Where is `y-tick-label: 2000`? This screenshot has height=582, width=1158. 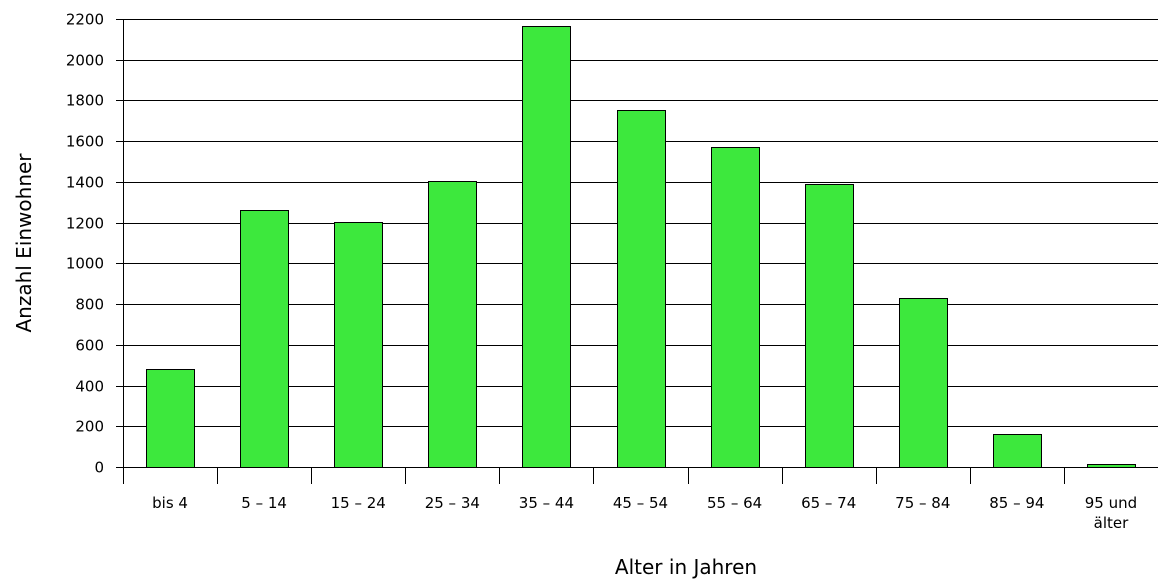
y-tick-label: 2000 is located at coordinates (85, 61).